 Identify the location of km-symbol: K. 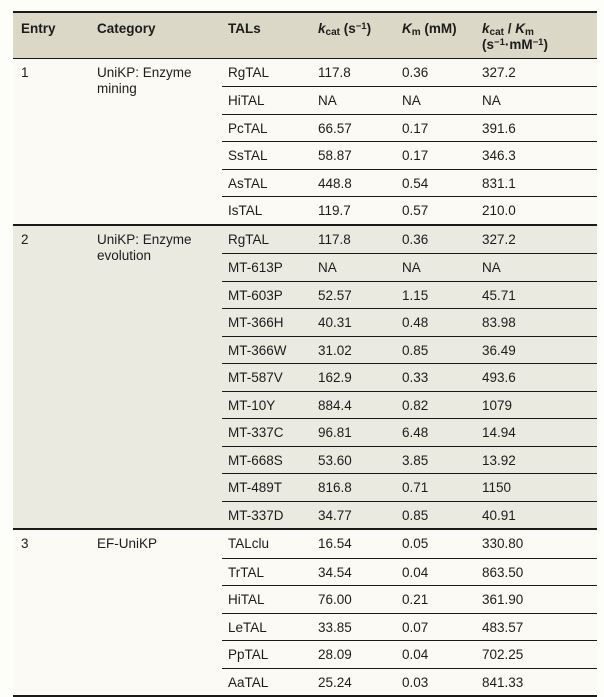
(520, 28).